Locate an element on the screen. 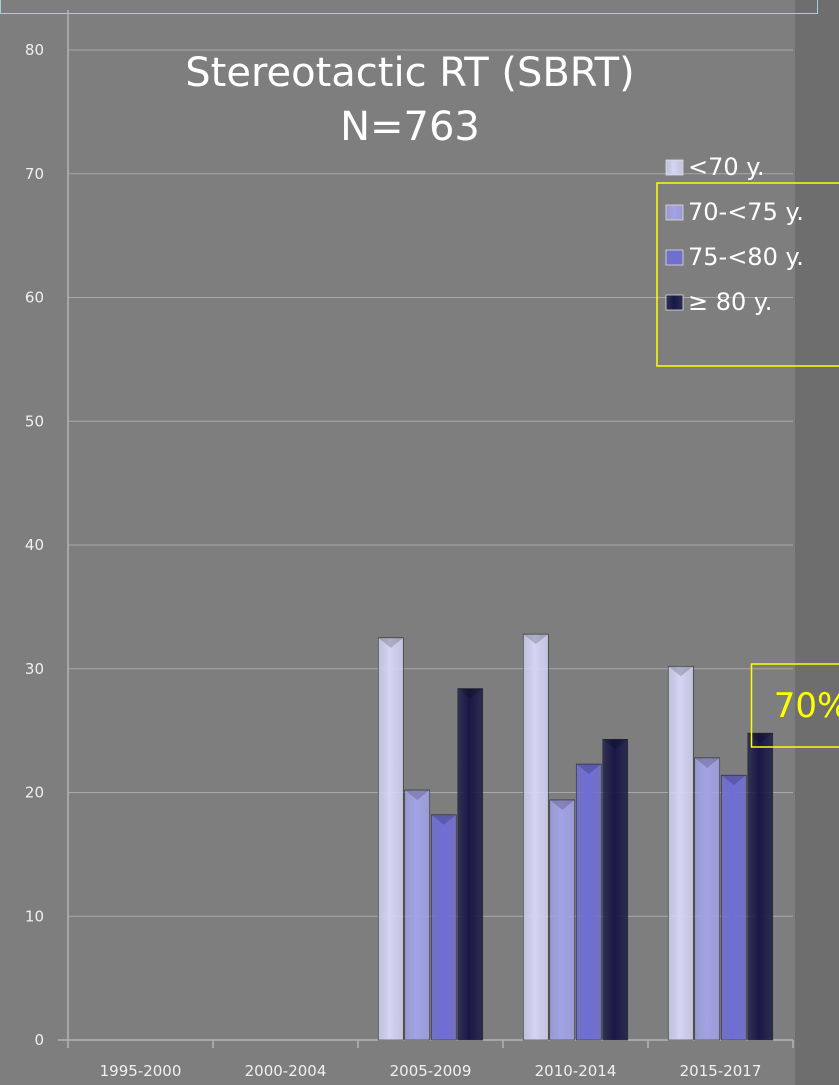 This screenshot has width=839, height=1085. legend-label: 75-<80 y. is located at coordinates (746, 257).